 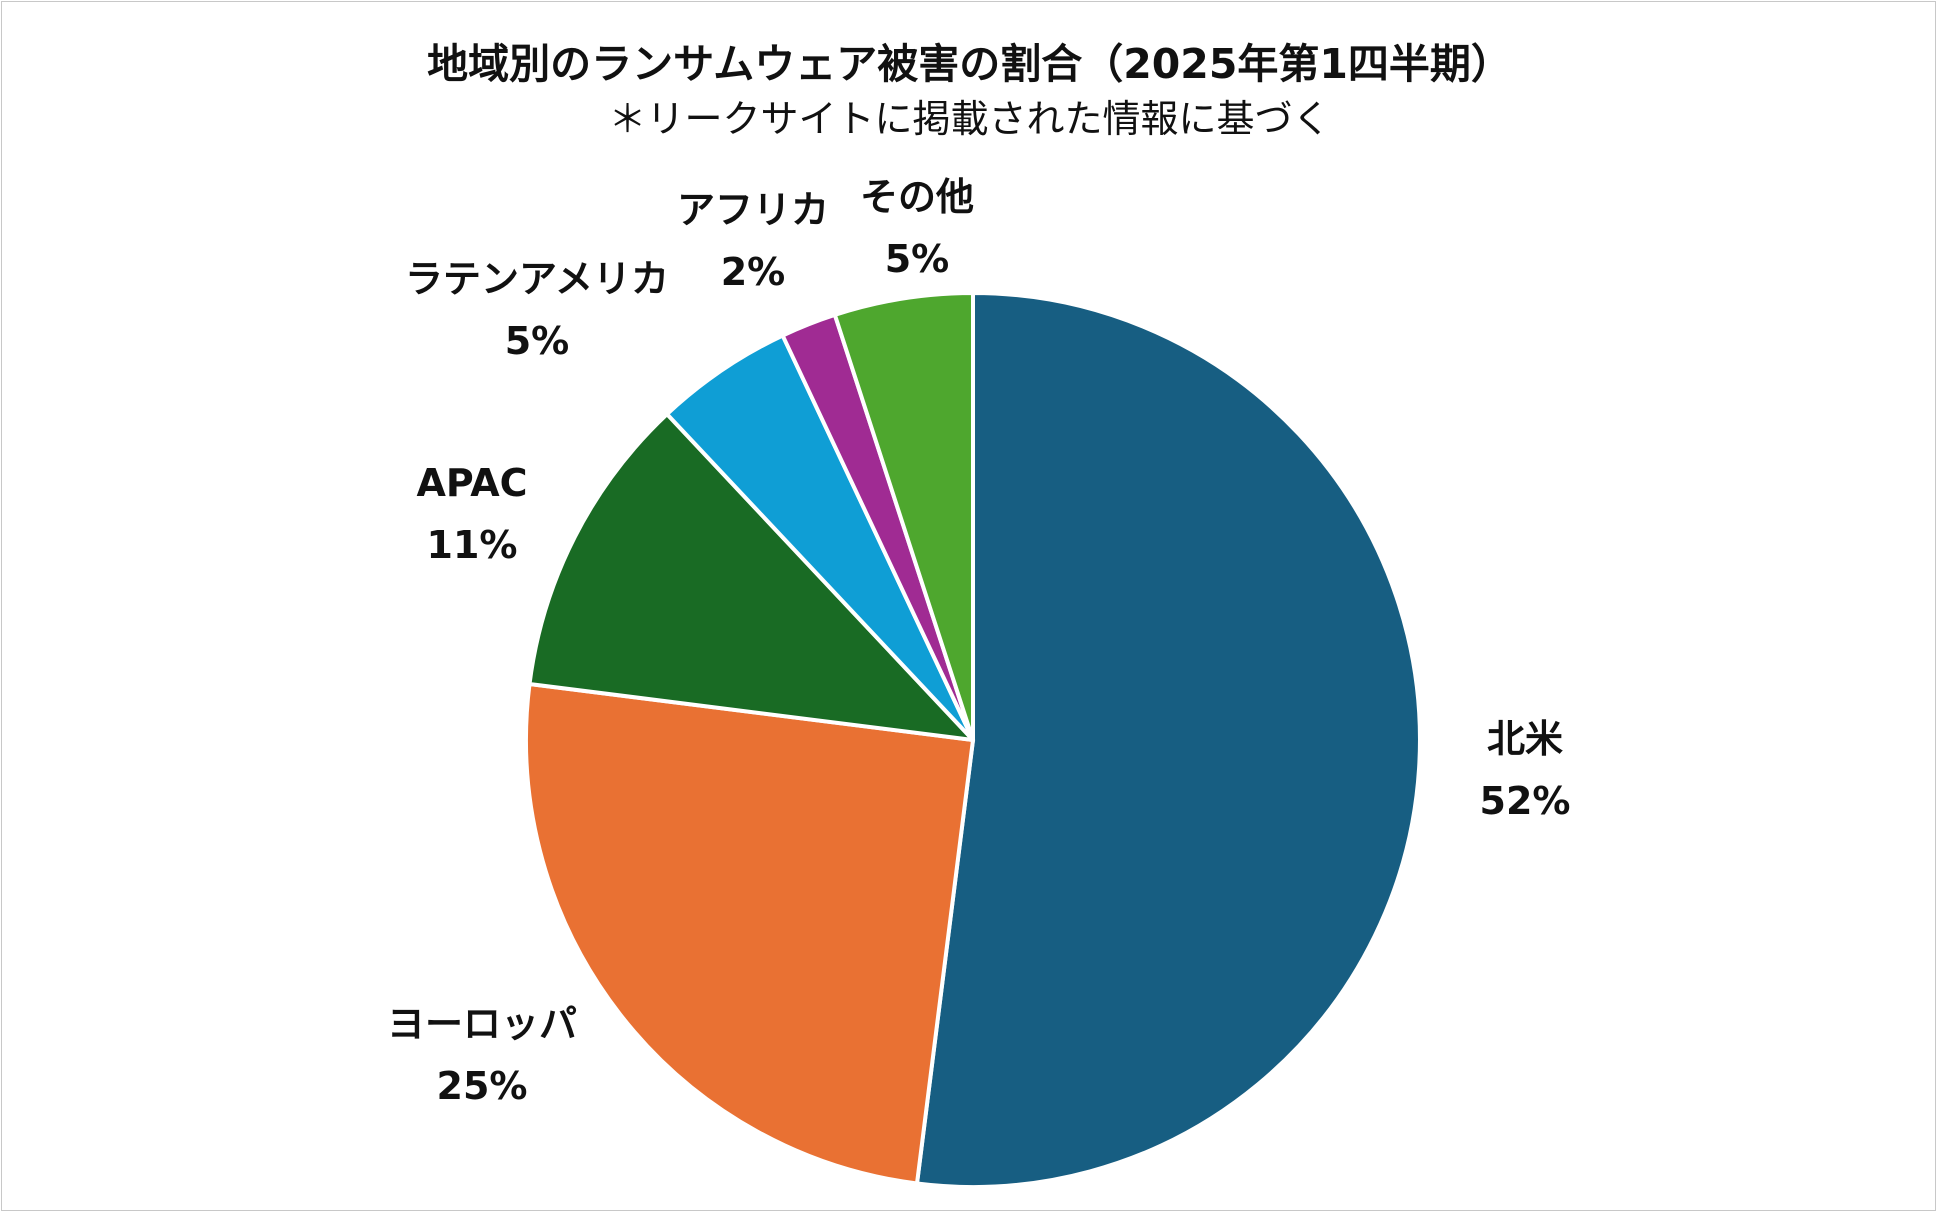 What do you see at coordinates (969, 64) in the screenshot?
I see `chart-title: 地域別のランサムウェア被害の割合（2025年第1四半期）` at bounding box center [969, 64].